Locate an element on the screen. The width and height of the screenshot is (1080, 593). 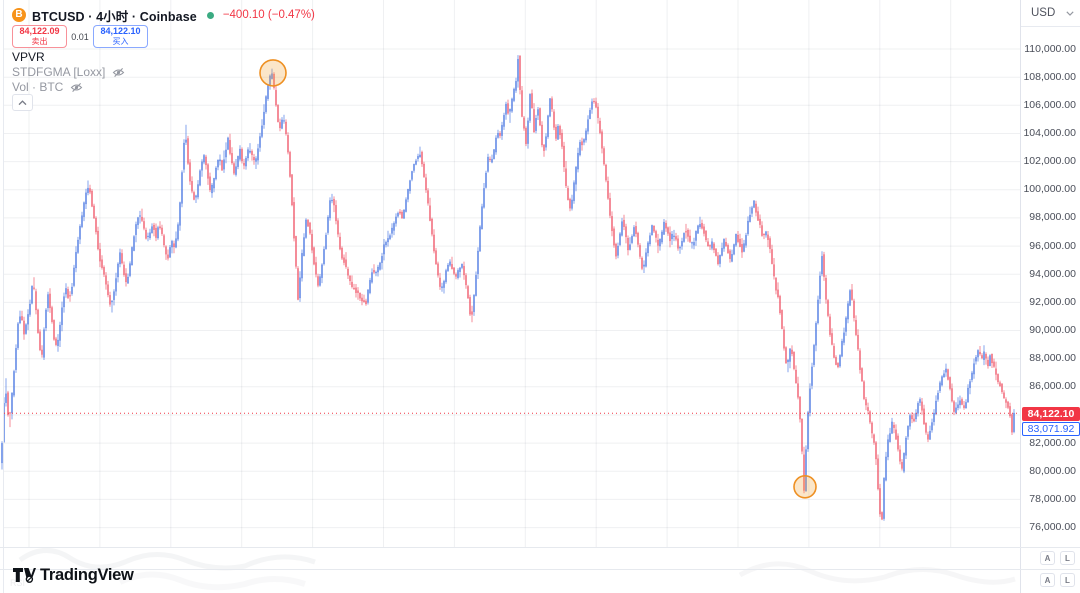
buy-price: 84,122.10 is located at coordinates (120, 31).